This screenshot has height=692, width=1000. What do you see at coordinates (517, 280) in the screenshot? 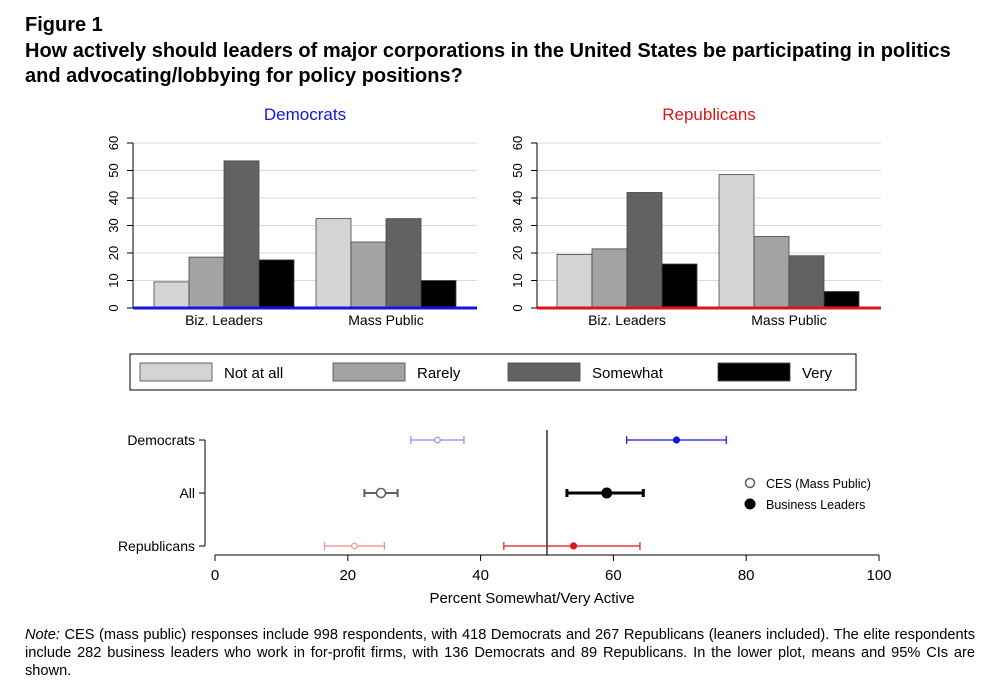
I see `republicans-y-tick-label: 10` at bounding box center [517, 280].